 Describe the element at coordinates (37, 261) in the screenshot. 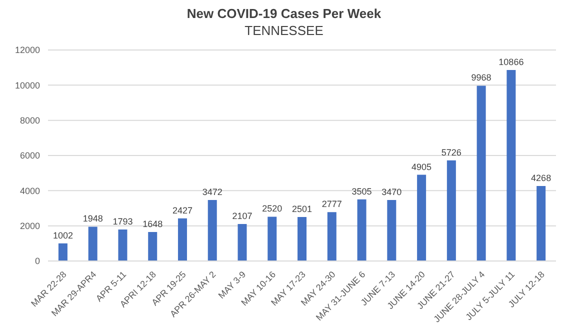

I see `y-tick-label: 0` at that location.